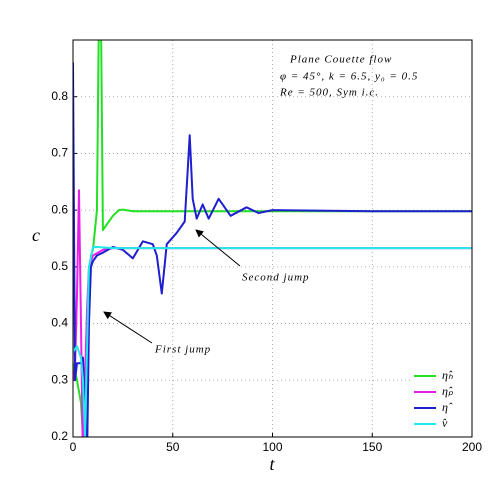 The width and height of the screenshot is (491, 491). Describe the element at coordinates (272, 447) in the screenshot. I see `x-tick-label: 100` at that location.